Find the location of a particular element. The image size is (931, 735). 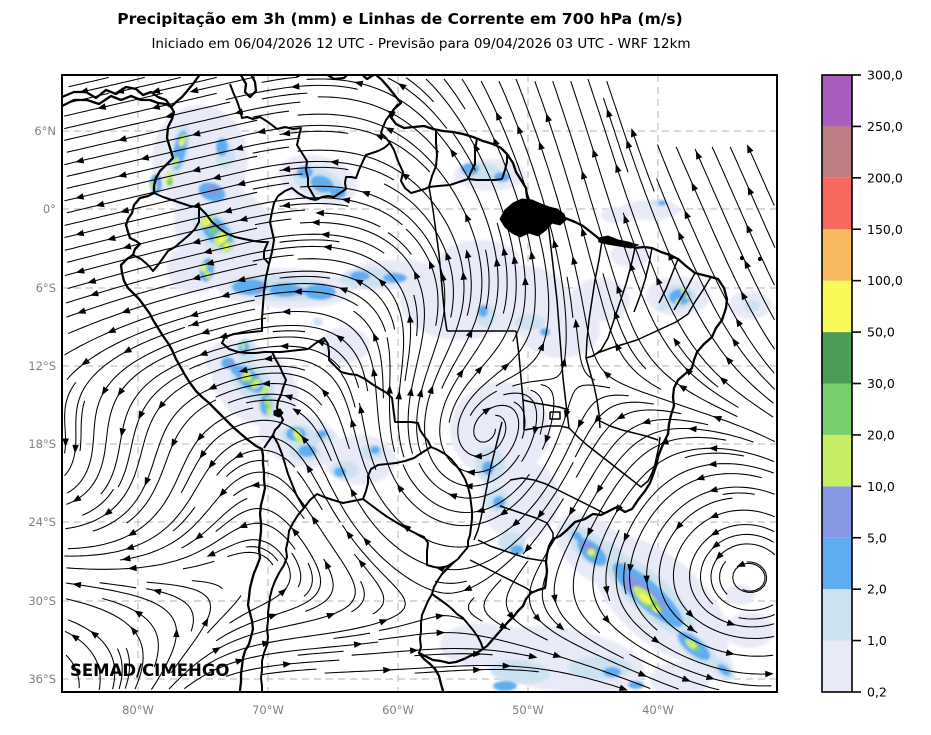

colorbar-tick-label: 0,2 is located at coordinates (877, 692).